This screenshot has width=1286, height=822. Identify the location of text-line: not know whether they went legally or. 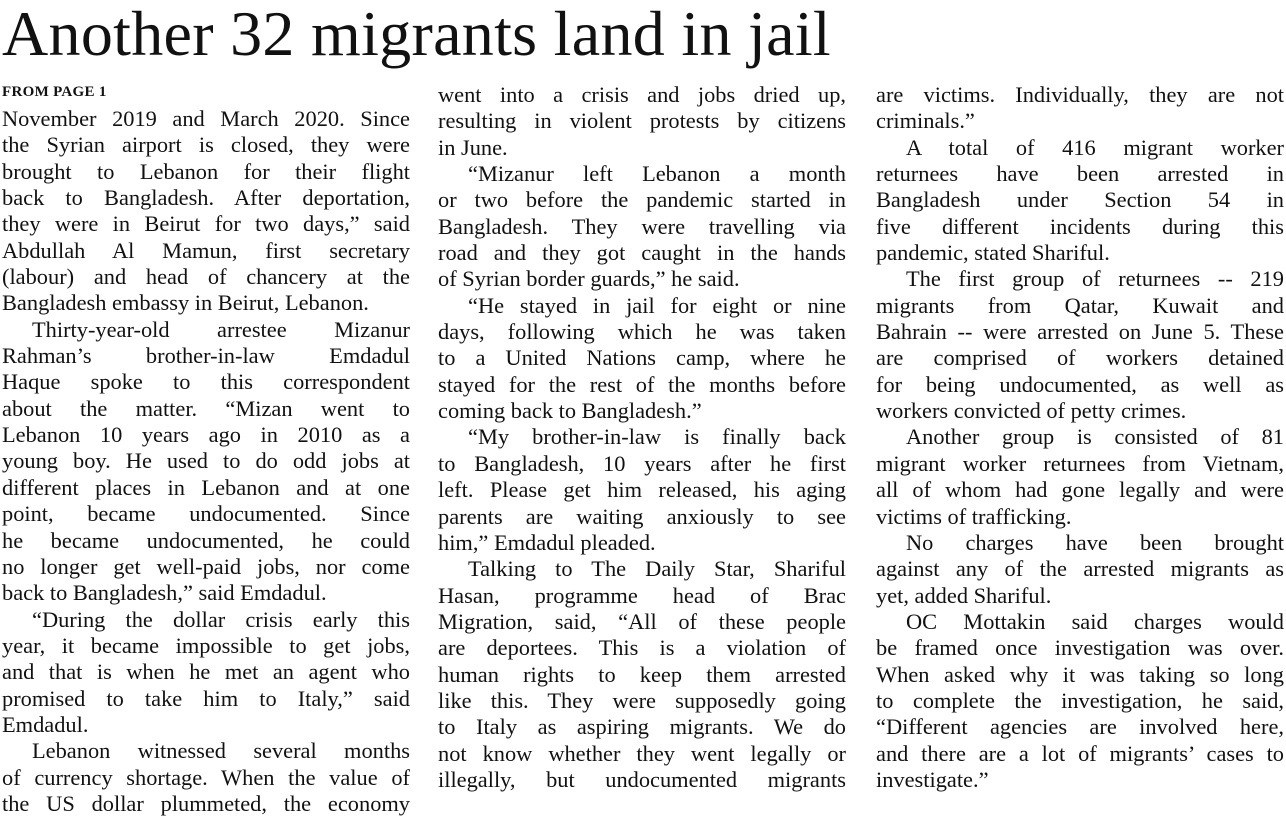
(642, 753).